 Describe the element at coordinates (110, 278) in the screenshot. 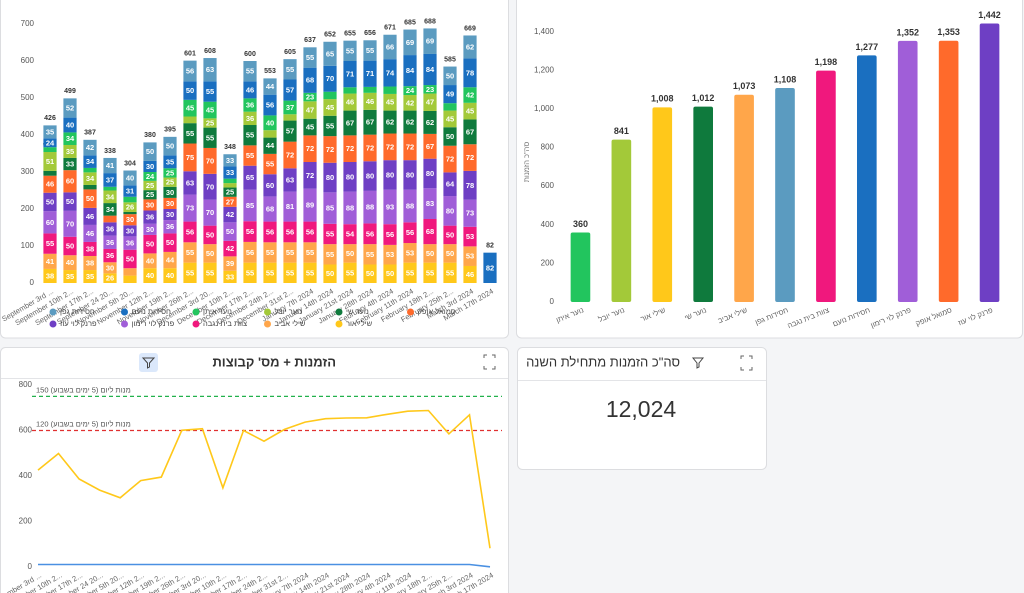

I see `segment-label: 26` at that location.